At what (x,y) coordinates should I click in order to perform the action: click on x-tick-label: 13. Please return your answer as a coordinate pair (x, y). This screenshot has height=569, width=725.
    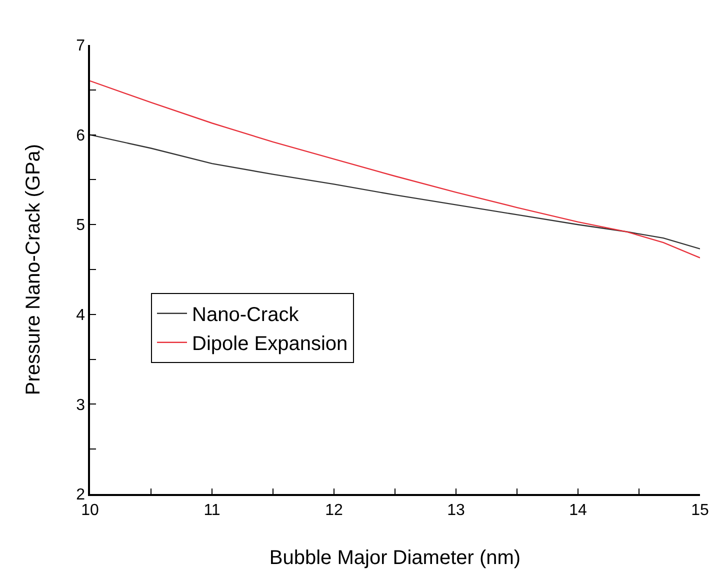
    Looking at the image, I should click on (456, 510).